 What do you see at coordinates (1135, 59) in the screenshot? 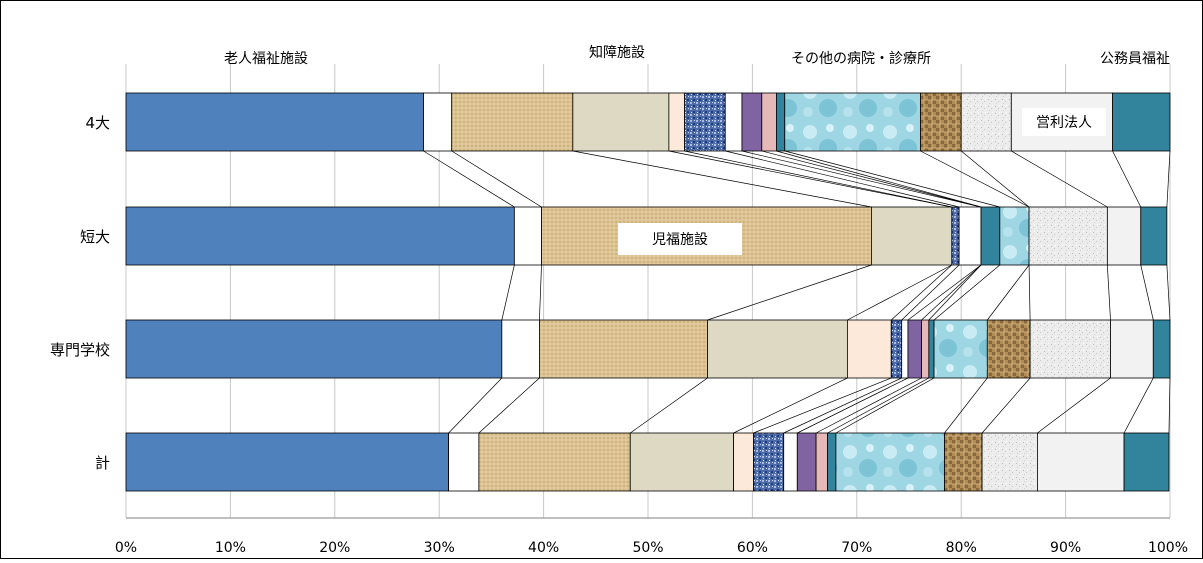
I see `annotation-label: 公務員福祉` at bounding box center [1135, 59].